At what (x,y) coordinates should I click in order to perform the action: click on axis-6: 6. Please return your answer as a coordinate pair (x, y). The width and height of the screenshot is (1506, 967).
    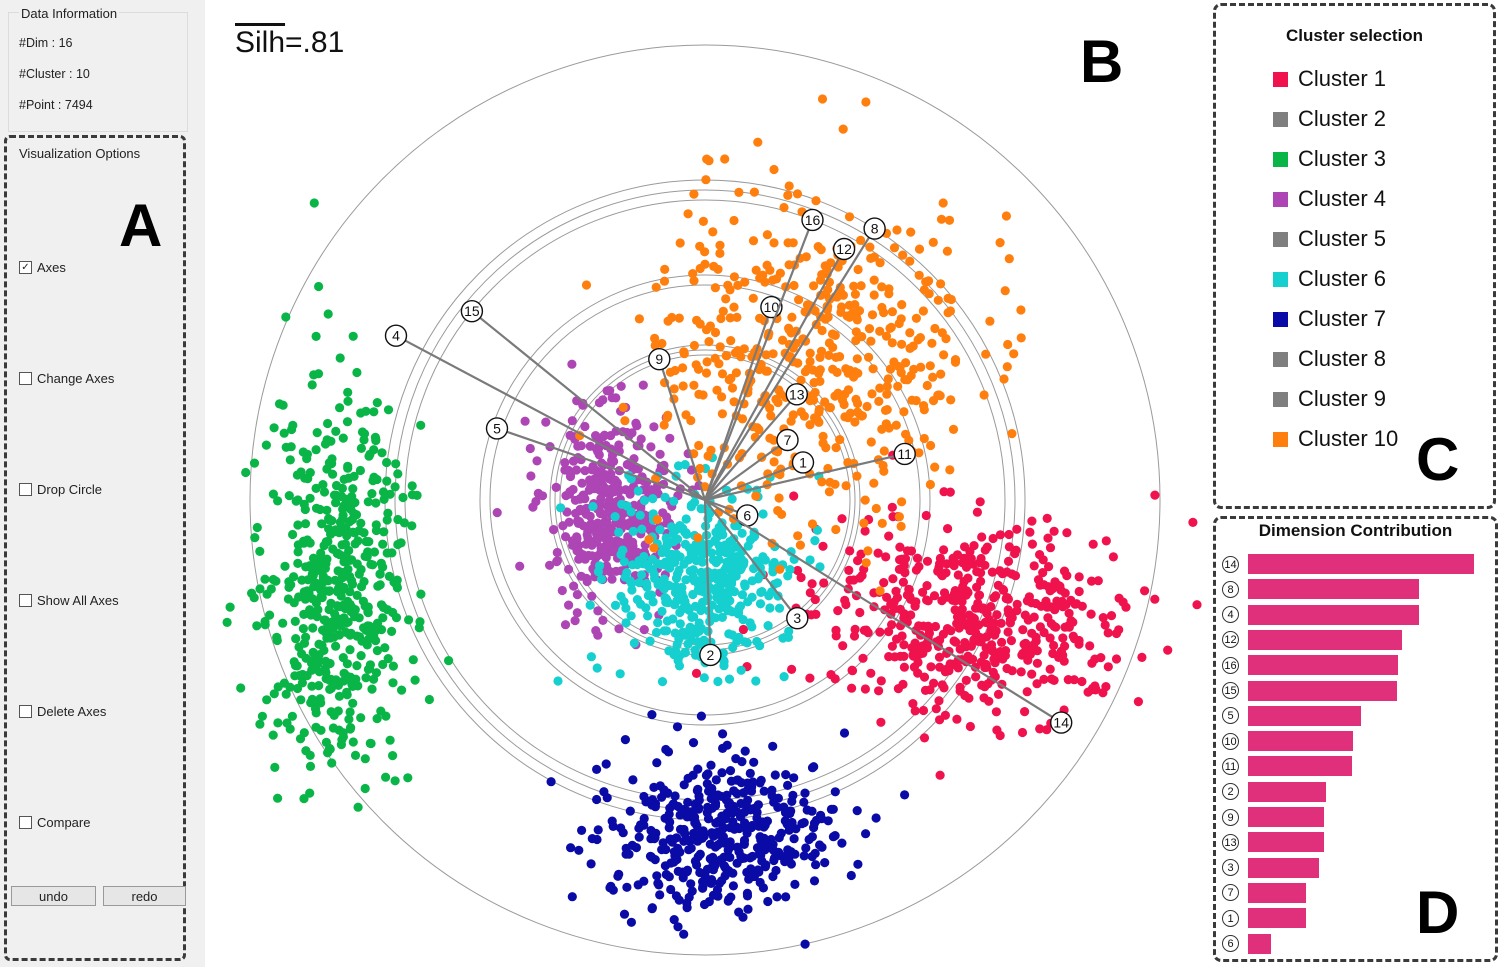
    Looking at the image, I should click on (731, 512).